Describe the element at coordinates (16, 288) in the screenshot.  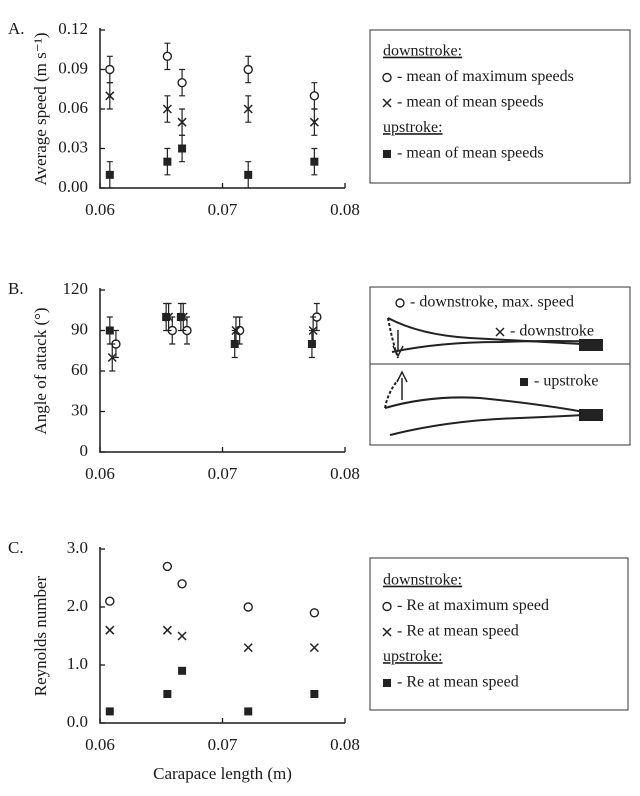
I see `panel-label: B.` at that location.